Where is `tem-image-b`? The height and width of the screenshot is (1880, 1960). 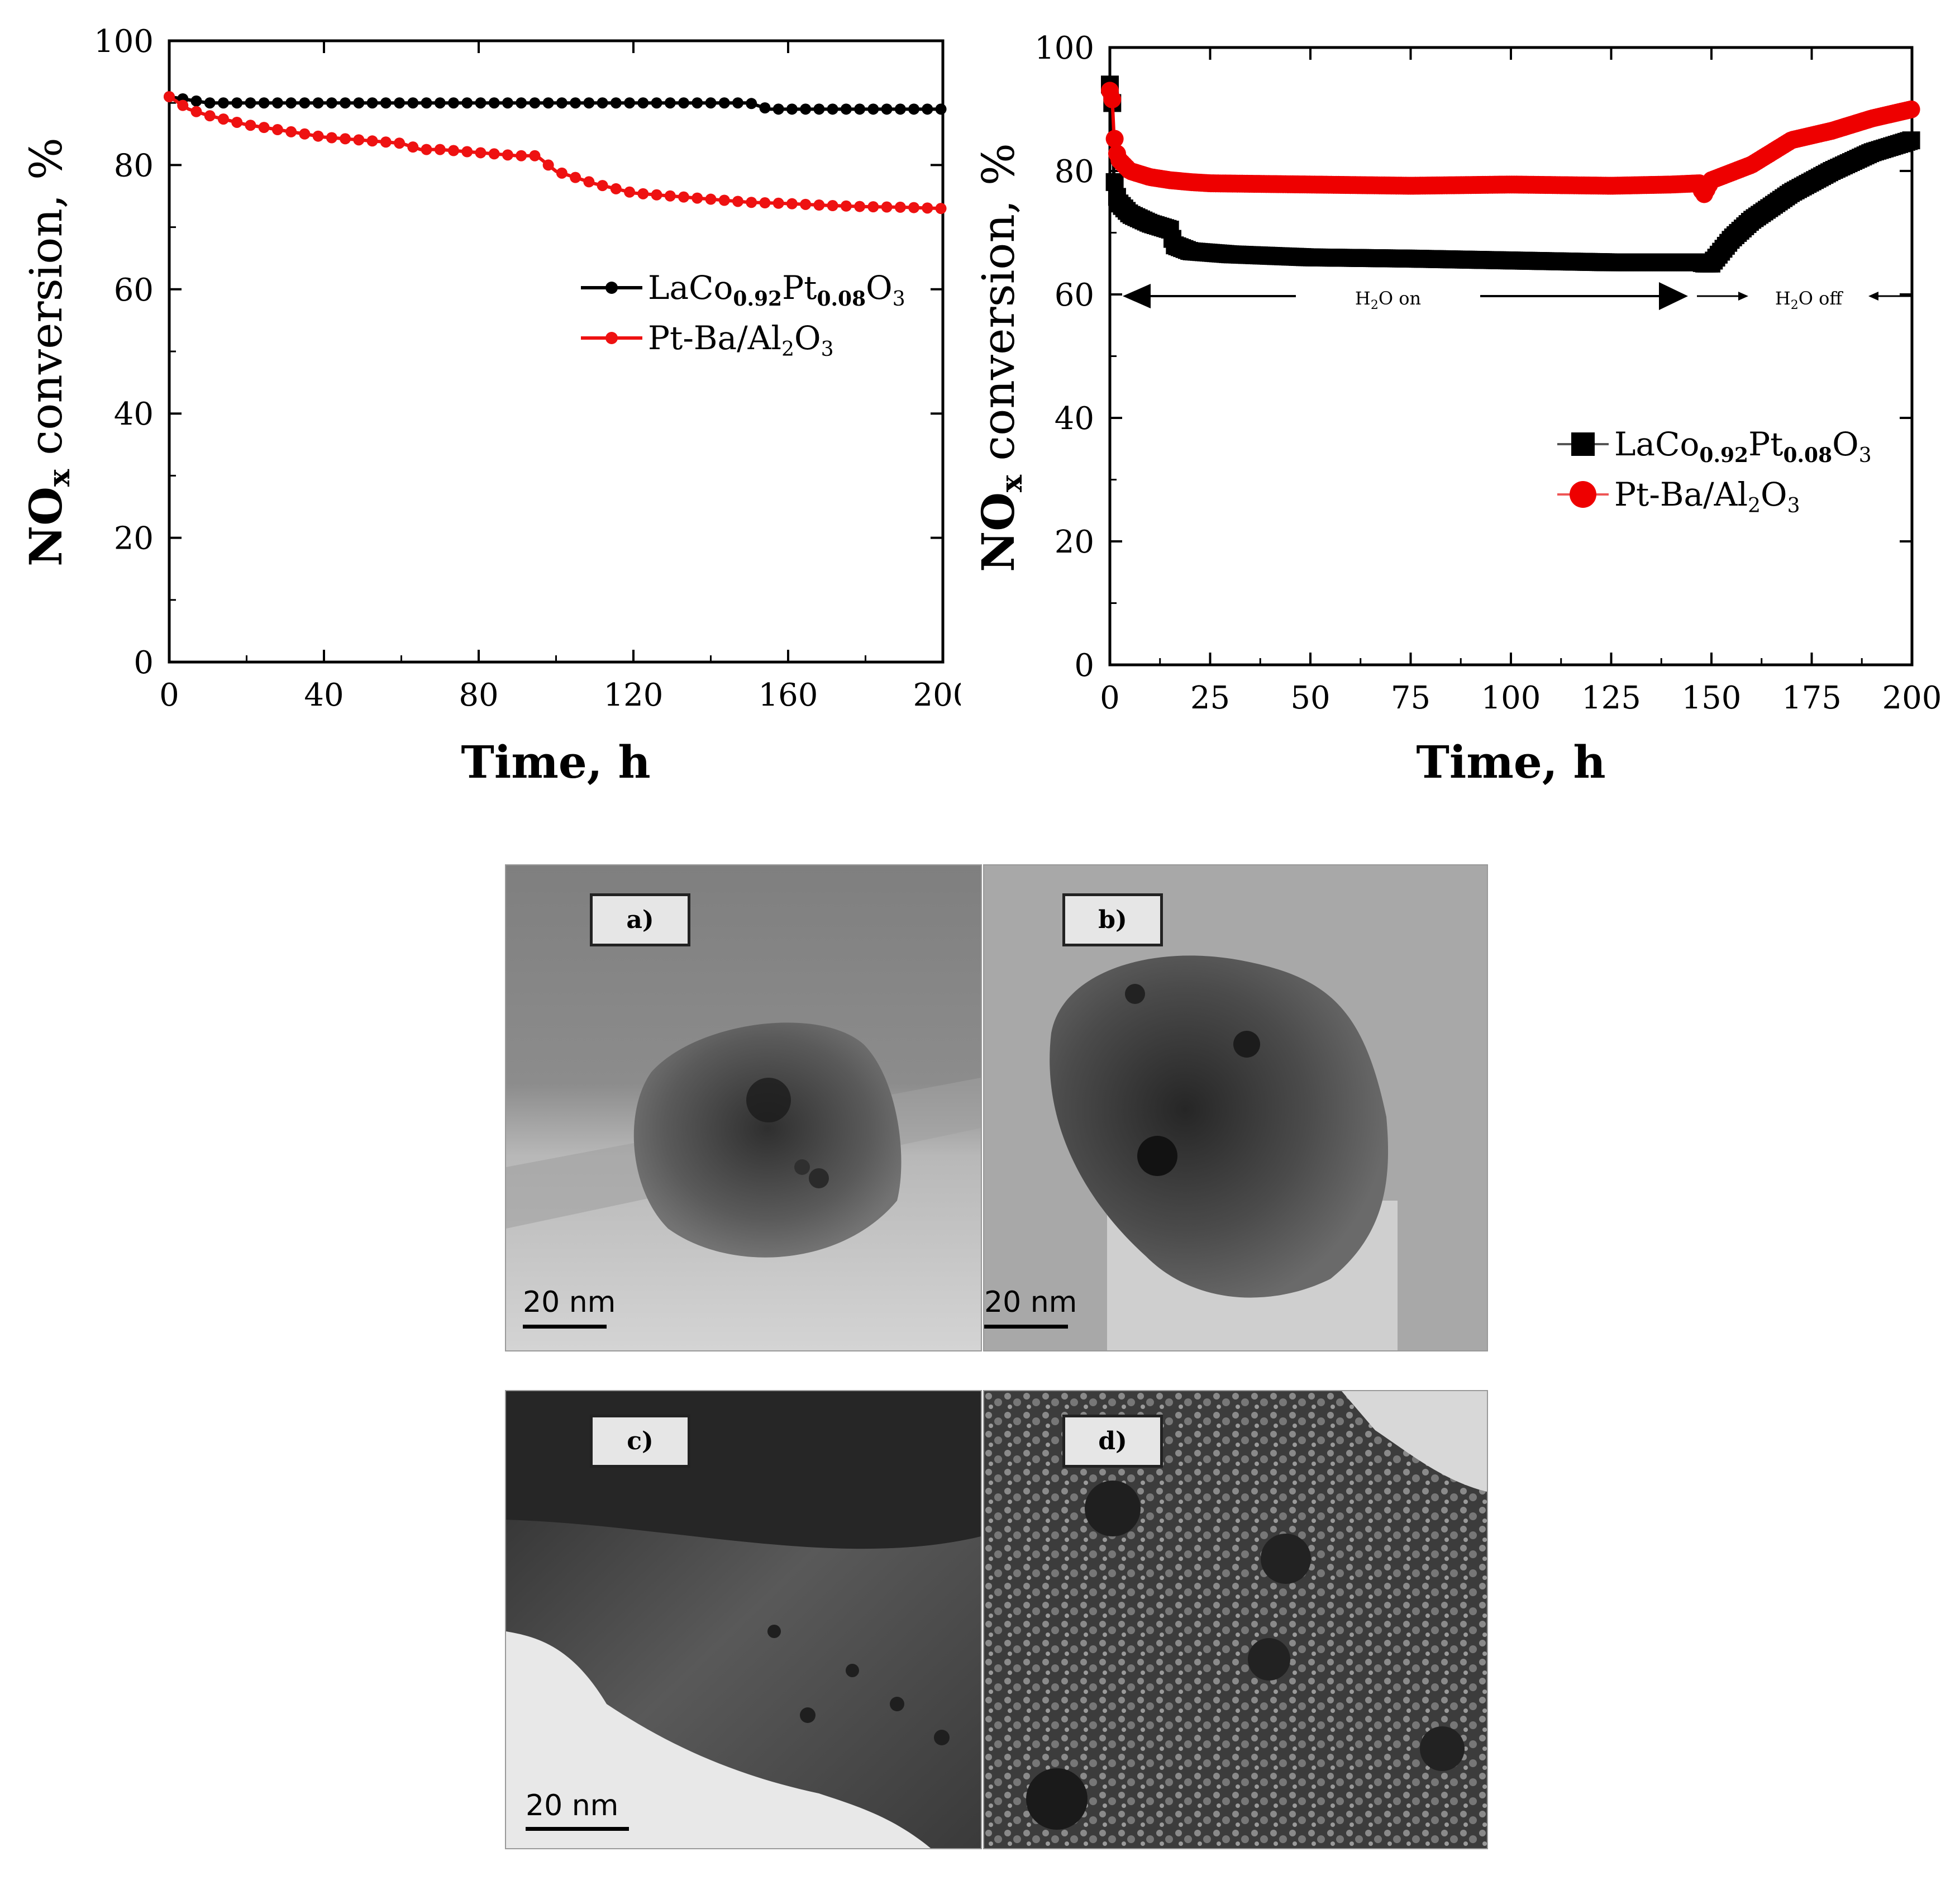
tem-image-b is located at coordinates (1235, 1108).